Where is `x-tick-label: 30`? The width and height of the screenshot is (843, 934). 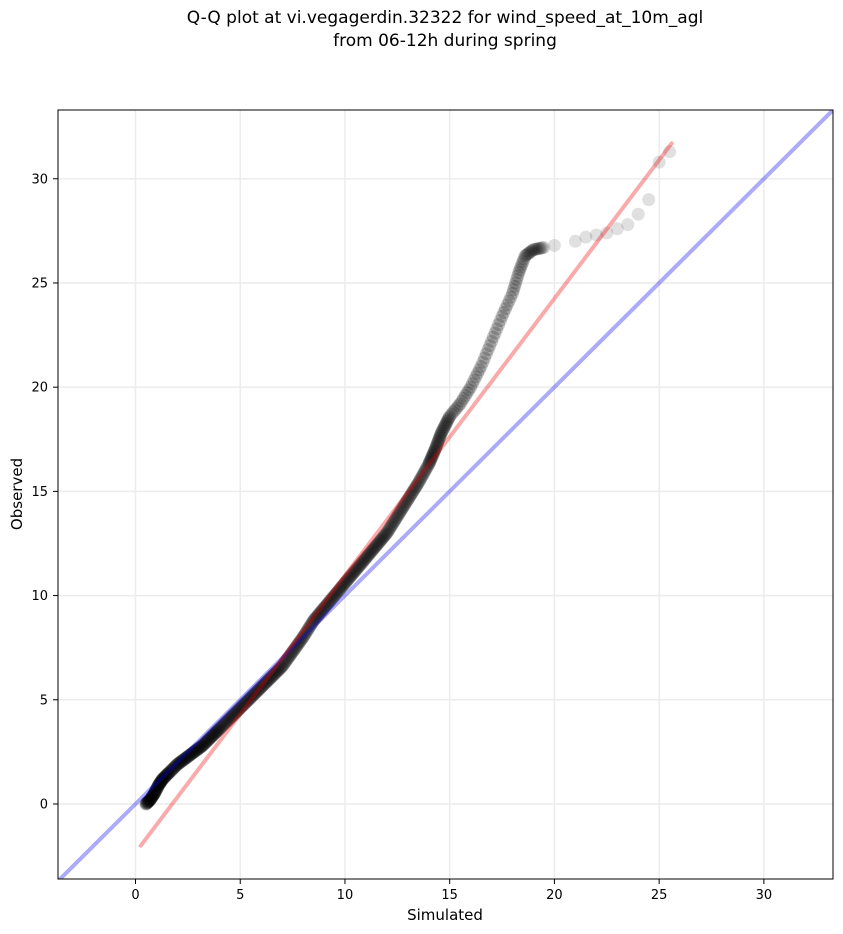
x-tick-label: 30 is located at coordinates (764, 895).